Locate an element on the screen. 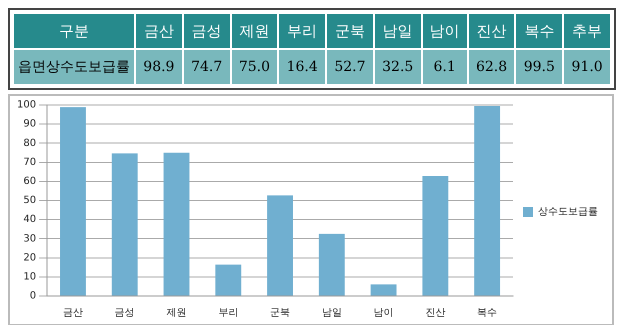 The image size is (622, 325). category-label: 제원 is located at coordinates (254, 31).